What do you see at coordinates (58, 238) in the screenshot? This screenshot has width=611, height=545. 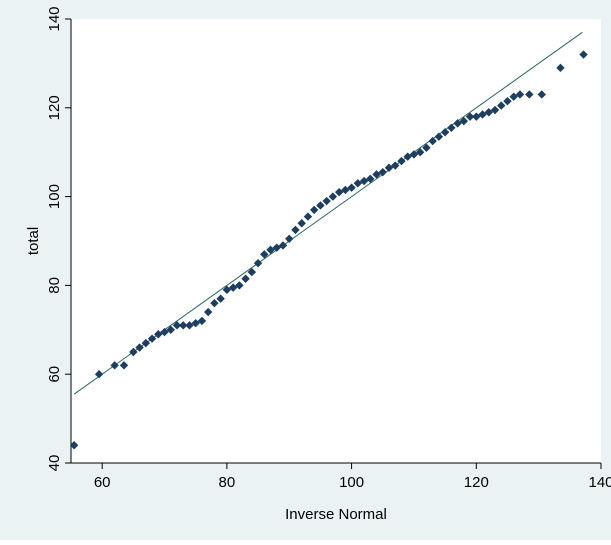 I see `y-axis-ticks: 40 60 80 100 120 140` at bounding box center [58, 238].